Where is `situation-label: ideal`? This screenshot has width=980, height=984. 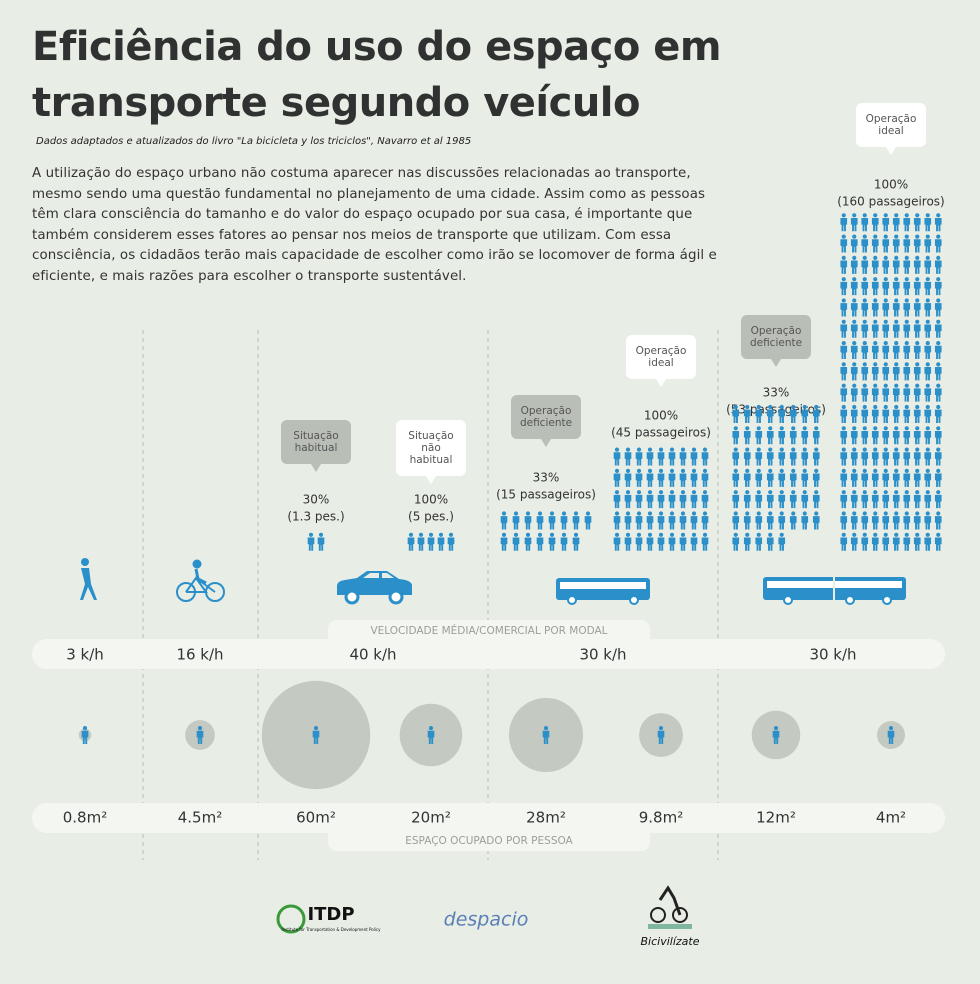
situation-label: ideal is located at coordinates (890, 131).